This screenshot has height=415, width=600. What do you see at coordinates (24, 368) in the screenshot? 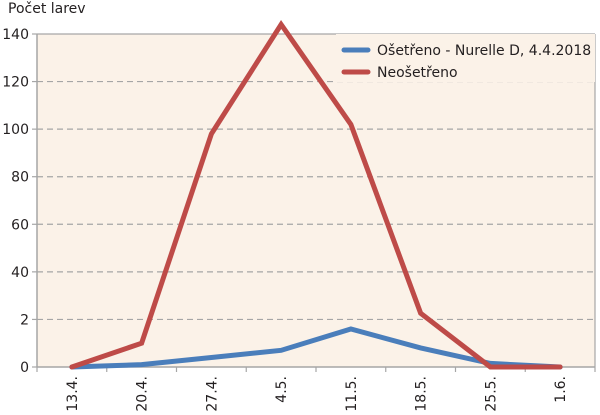
I see `y-tick-label: 0` at bounding box center [24, 368].